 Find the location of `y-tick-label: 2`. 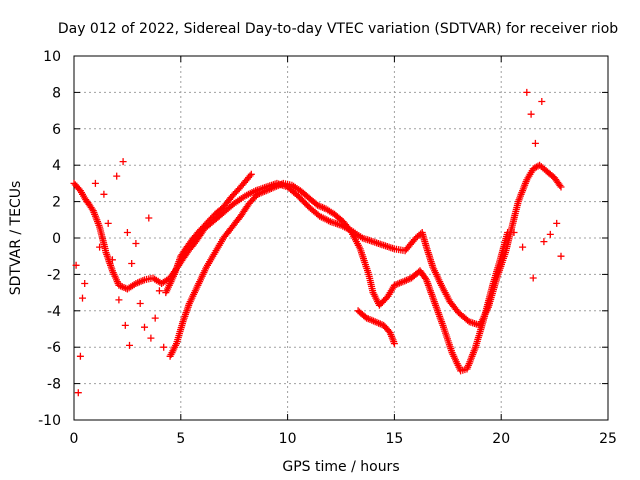

y-tick-label: 2 is located at coordinates (56, 203).